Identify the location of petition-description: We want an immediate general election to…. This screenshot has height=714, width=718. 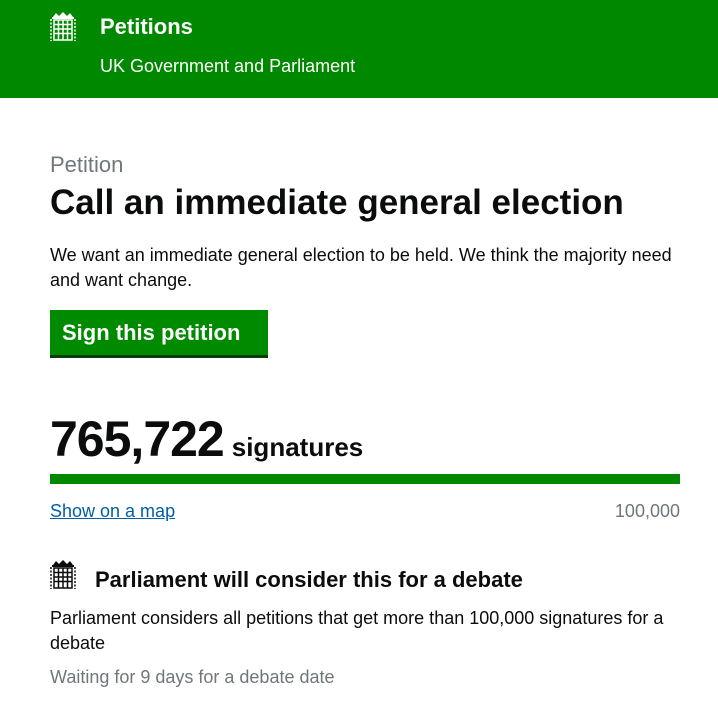
(361, 267).